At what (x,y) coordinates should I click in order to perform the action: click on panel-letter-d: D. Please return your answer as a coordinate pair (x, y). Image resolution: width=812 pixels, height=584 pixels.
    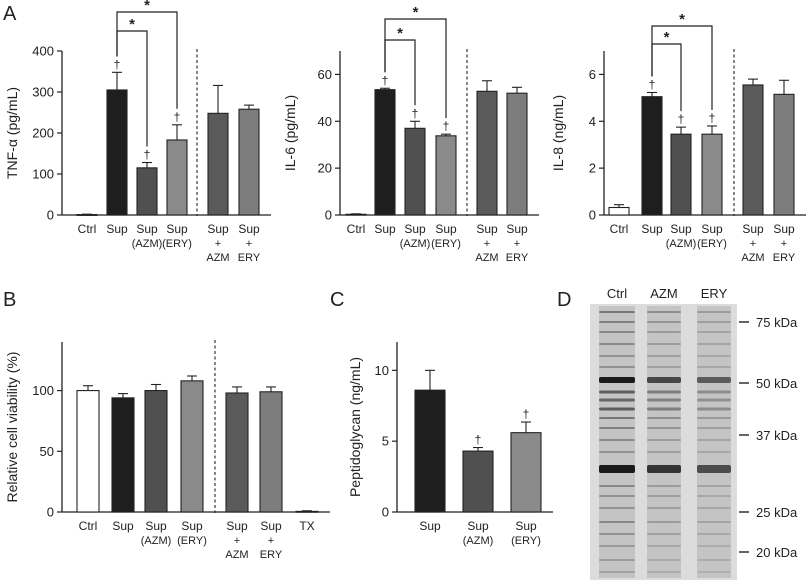
    Looking at the image, I should click on (564, 300).